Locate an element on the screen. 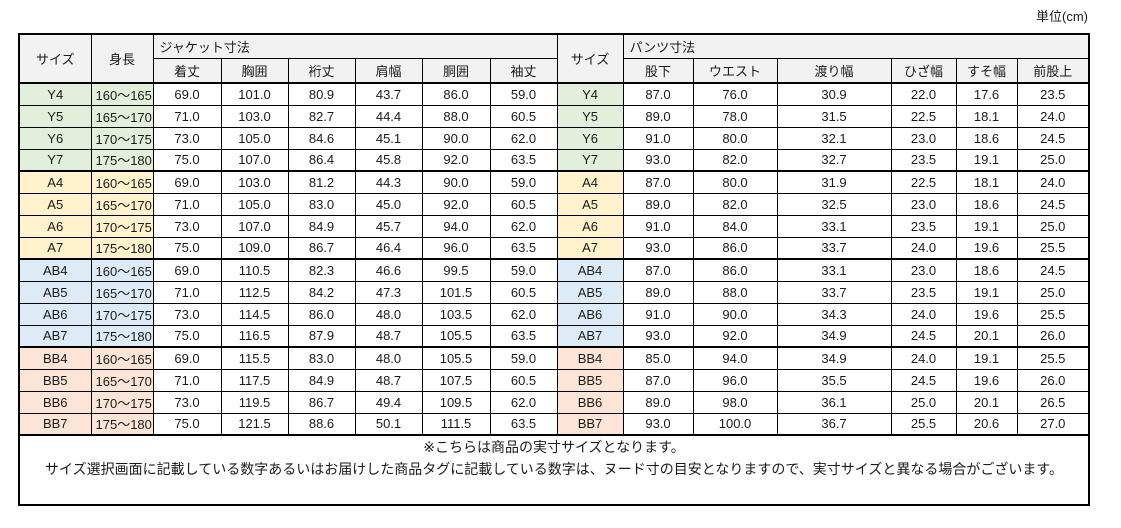 Image resolution: width=1121 pixels, height=528 pixels. jacket-value-cell: 62.0 is located at coordinates (523, 226).